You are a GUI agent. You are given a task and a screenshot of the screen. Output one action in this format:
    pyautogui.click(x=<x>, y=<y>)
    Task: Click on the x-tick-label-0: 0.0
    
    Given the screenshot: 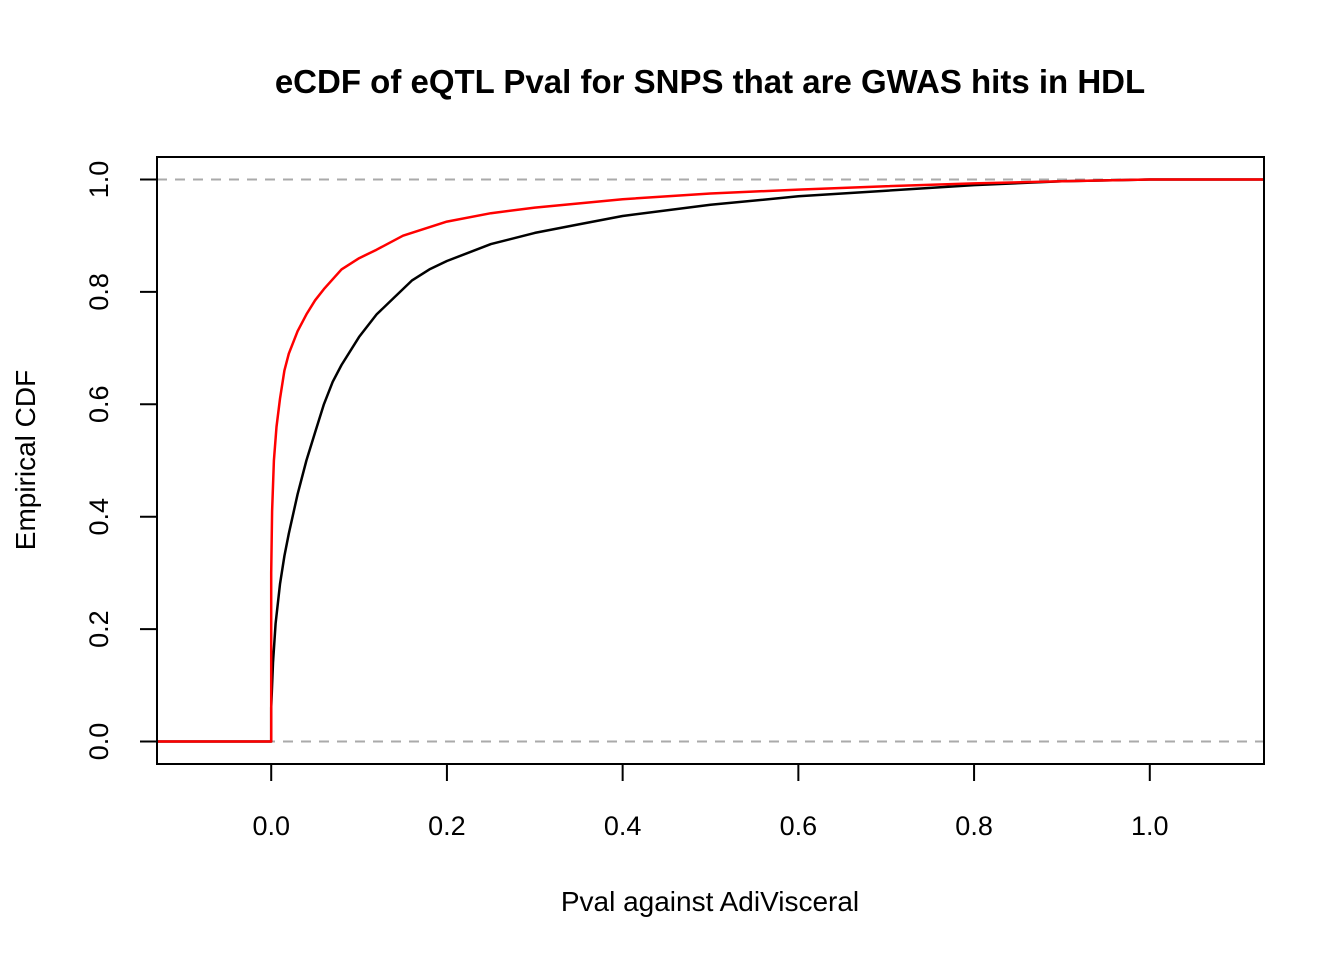 What is the action you would take?
    pyautogui.click(x=271, y=826)
    